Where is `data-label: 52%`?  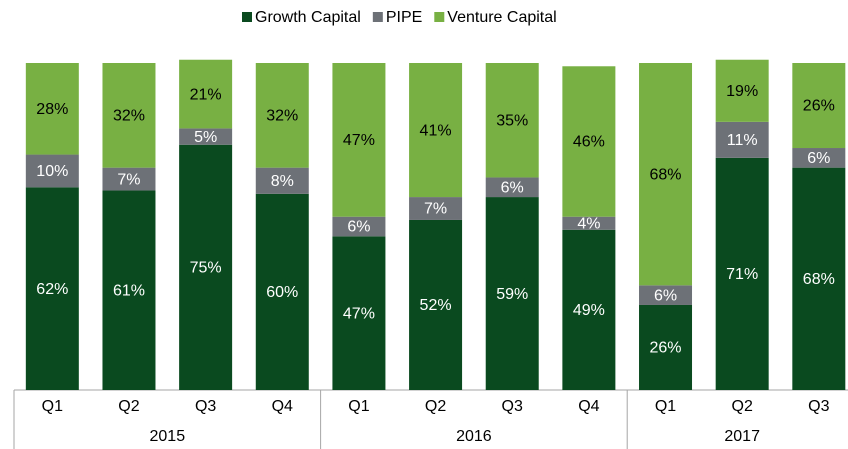 data-label: 52% is located at coordinates (436, 305).